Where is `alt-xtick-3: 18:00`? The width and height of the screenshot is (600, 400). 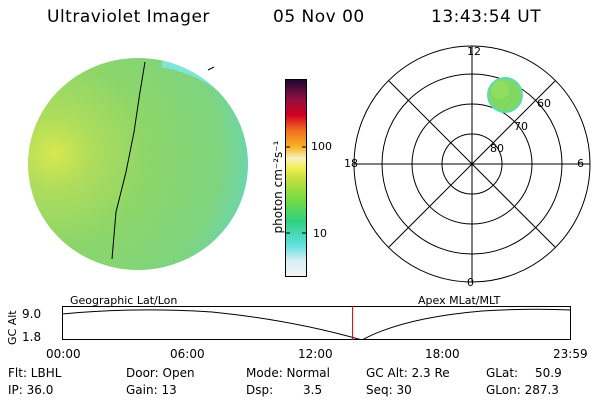
alt-xtick-3: 18:00 is located at coordinates (442, 354).